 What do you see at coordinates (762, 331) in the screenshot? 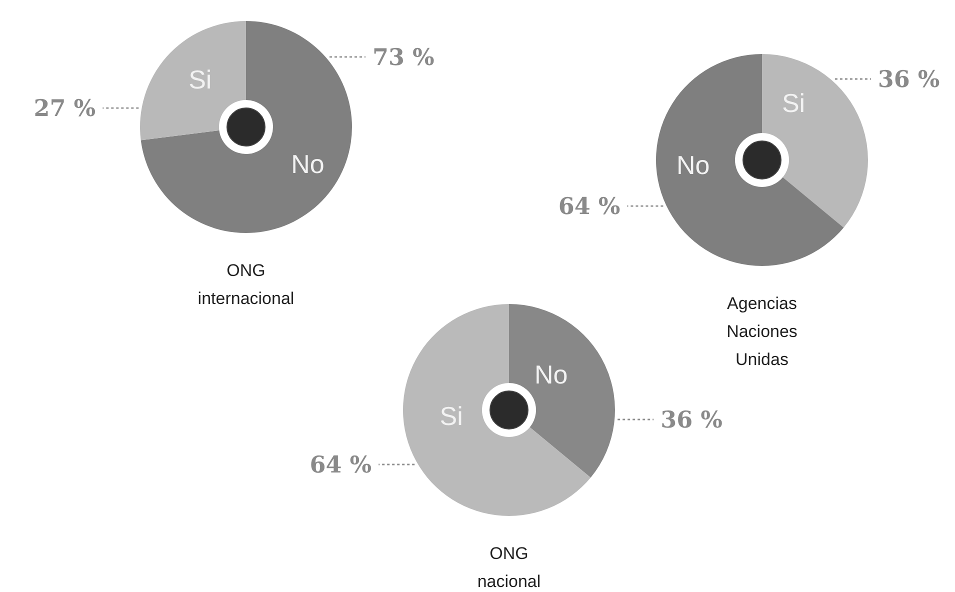
I see `text: Agencias Naciones Unidas` at bounding box center [762, 331].